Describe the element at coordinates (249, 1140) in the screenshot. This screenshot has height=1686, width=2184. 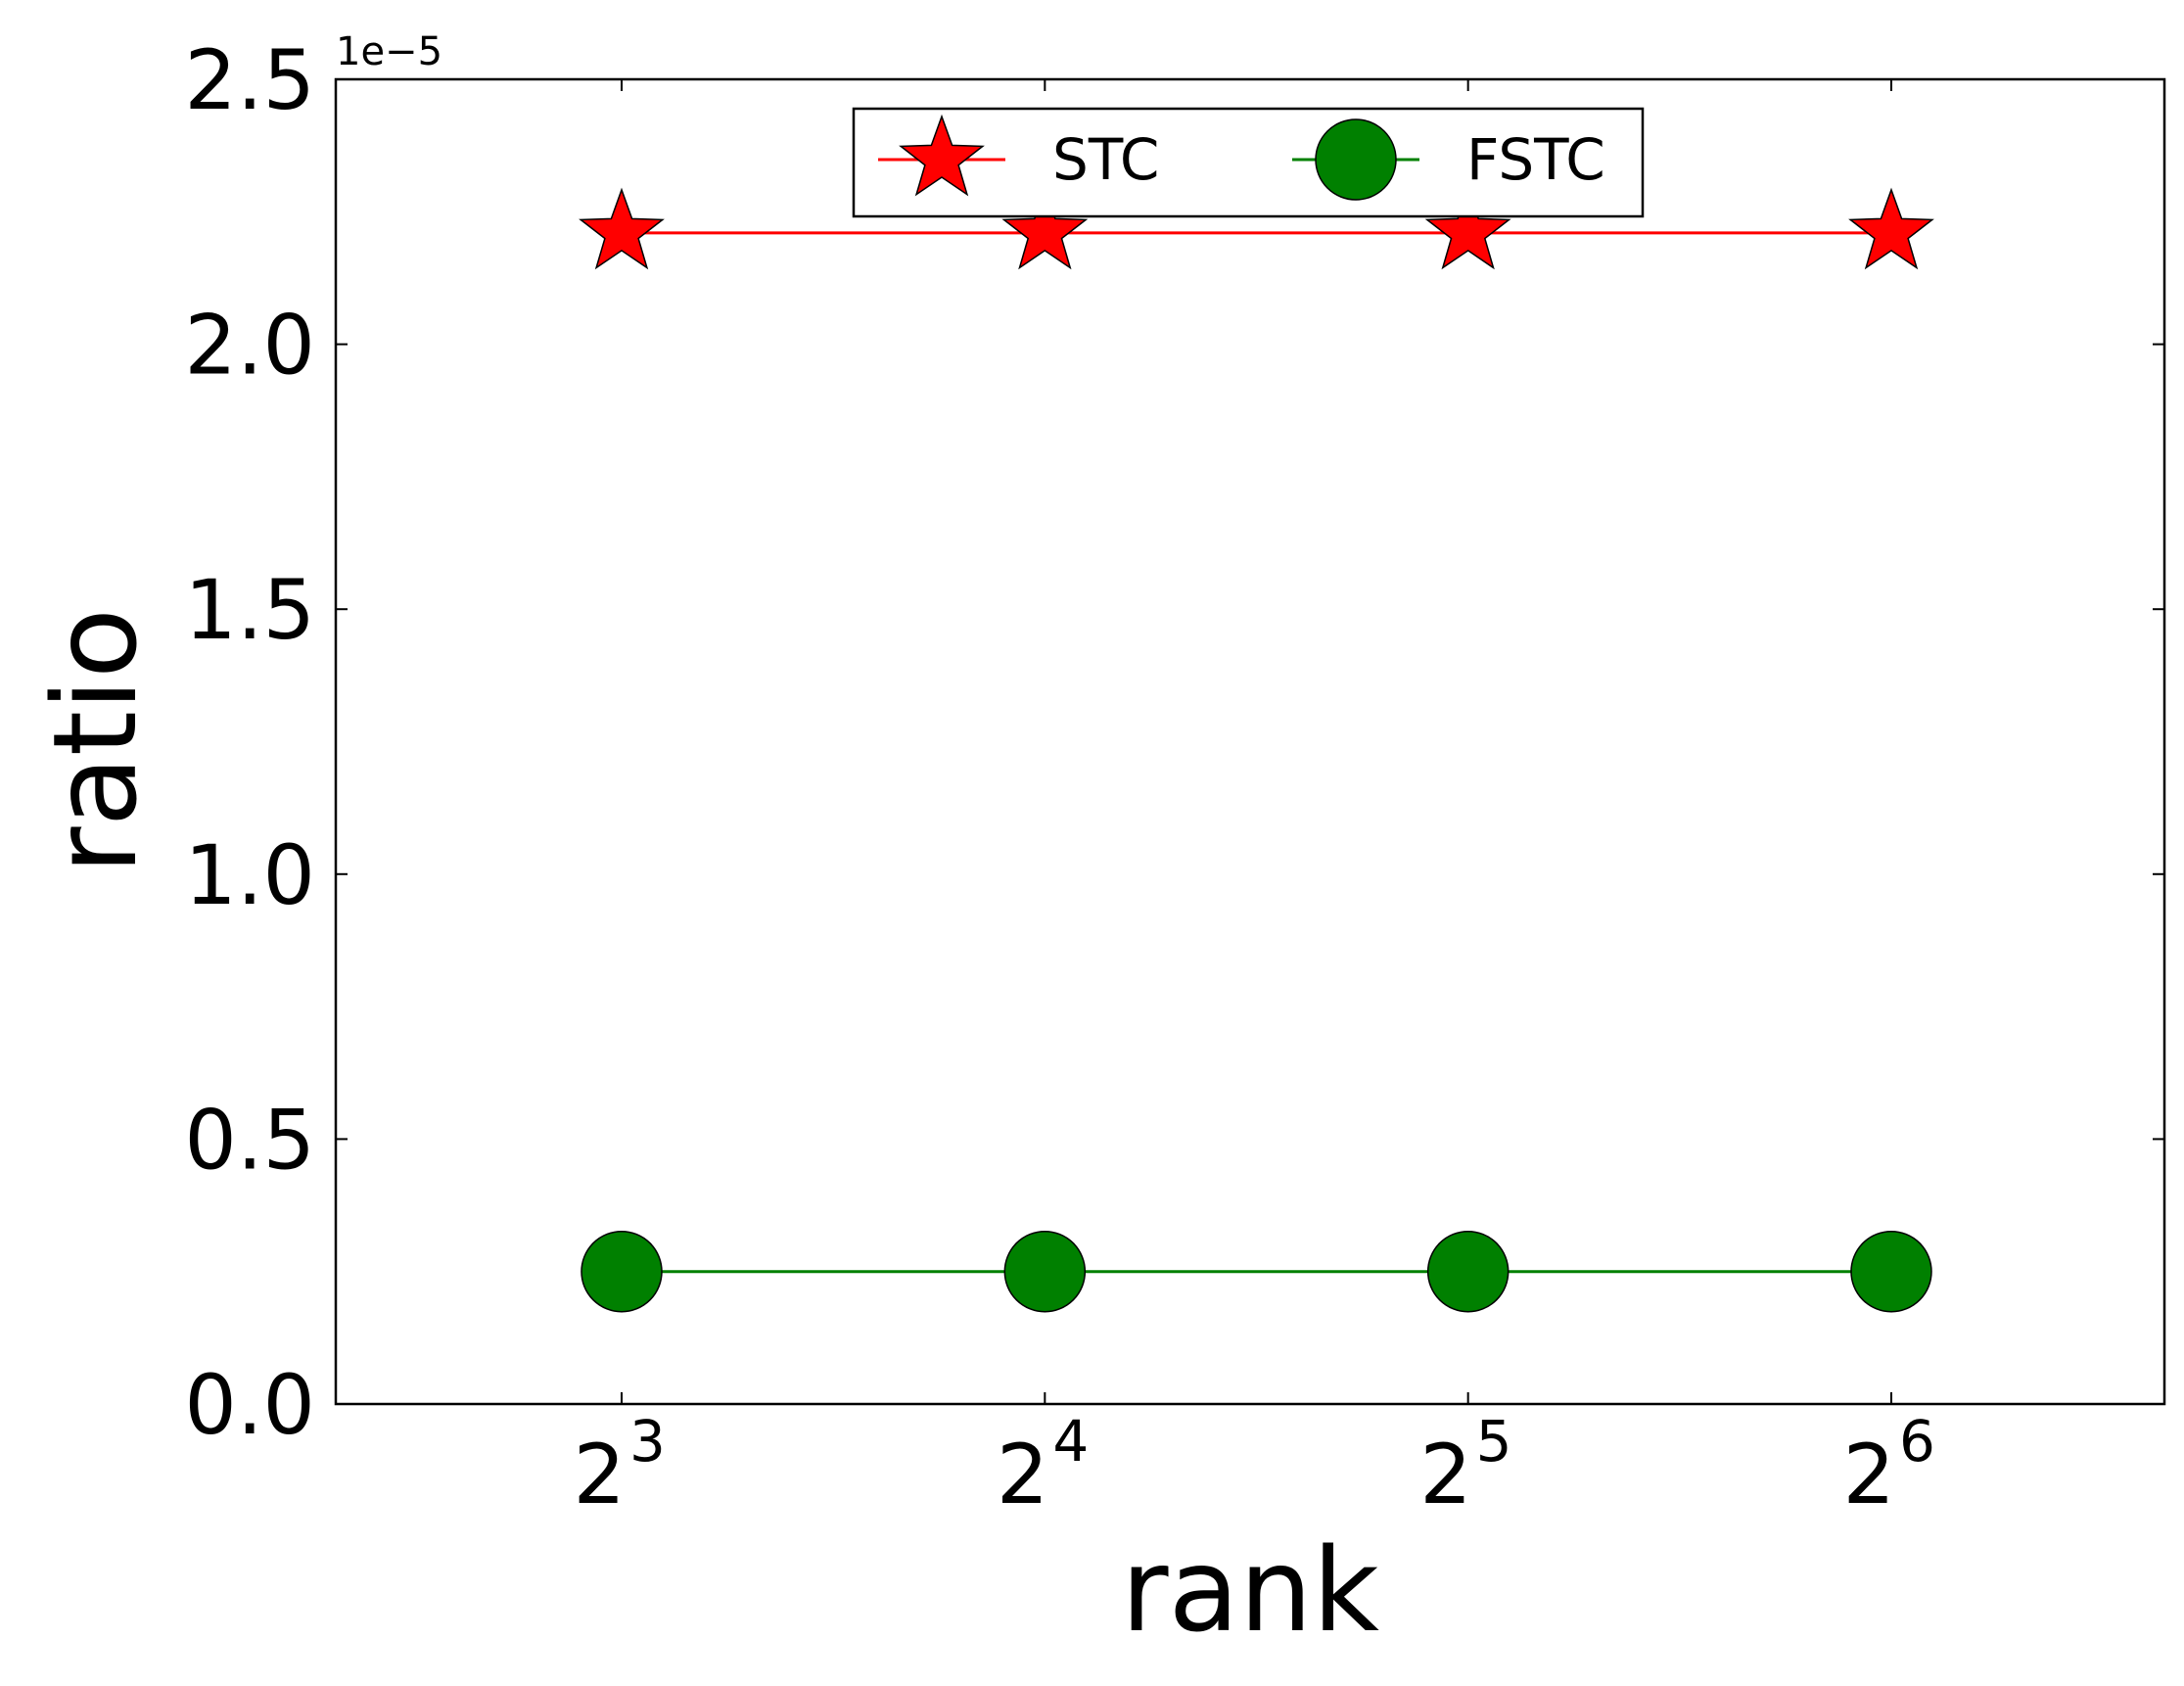
I see `y-tick-label: 0.5` at that location.